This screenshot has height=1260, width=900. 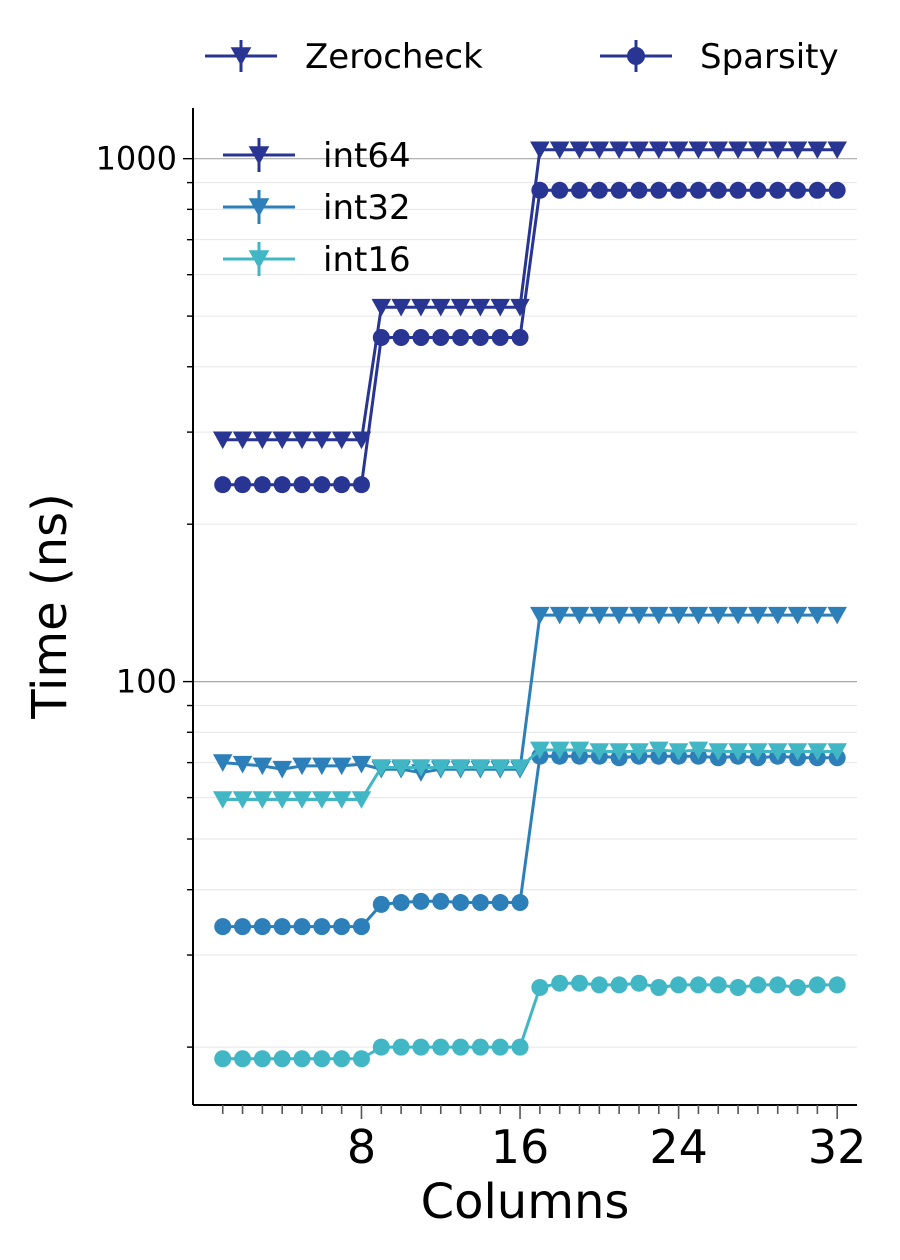 I want to click on legend-top-label: Sparsity, so click(x=769, y=57).